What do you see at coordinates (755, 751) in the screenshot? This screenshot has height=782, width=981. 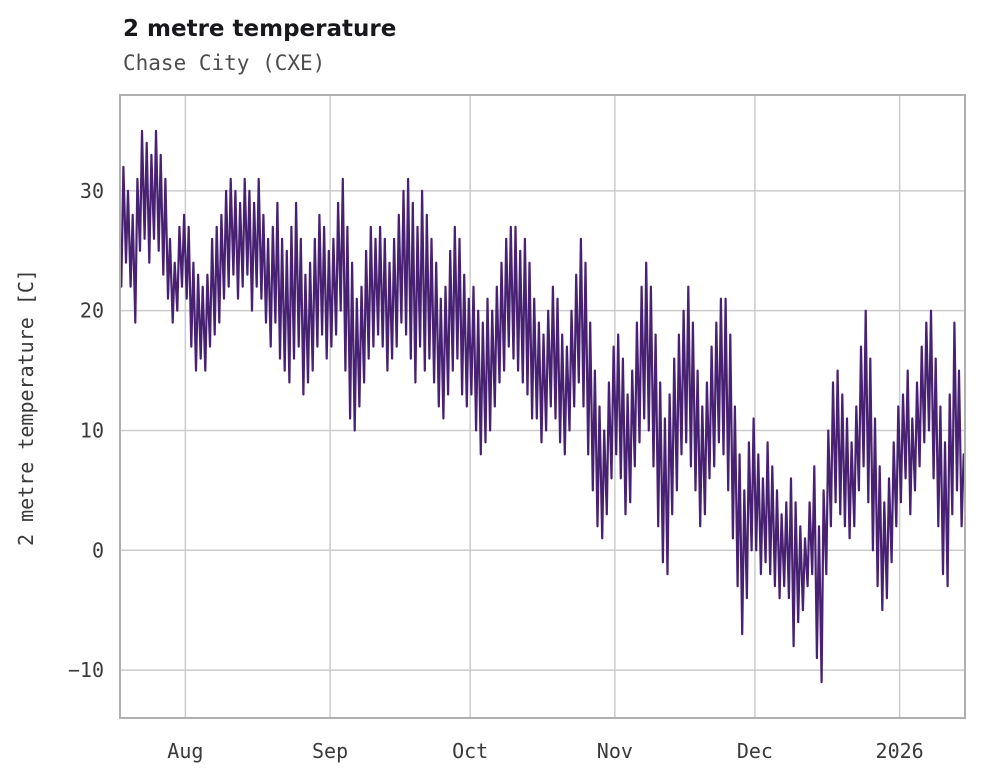 I see `x-tick-label: Dec` at bounding box center [755, 751].